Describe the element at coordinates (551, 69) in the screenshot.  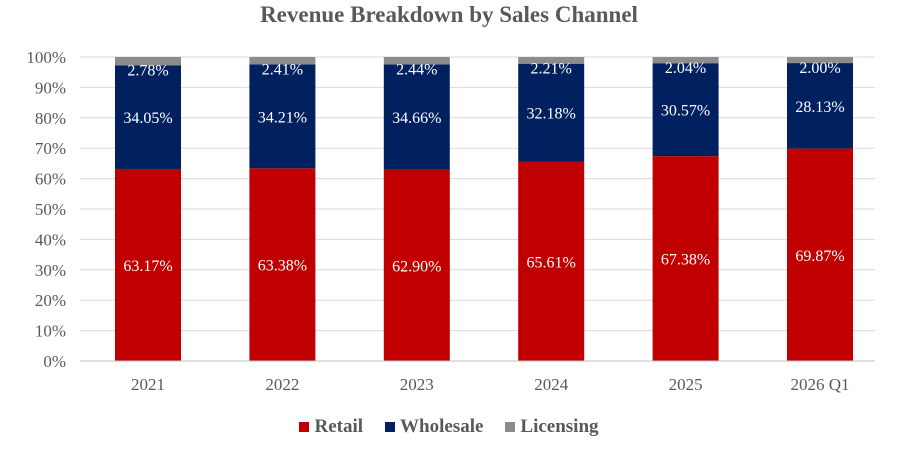
I see `data-label-licensing: 2.21%` at that location.